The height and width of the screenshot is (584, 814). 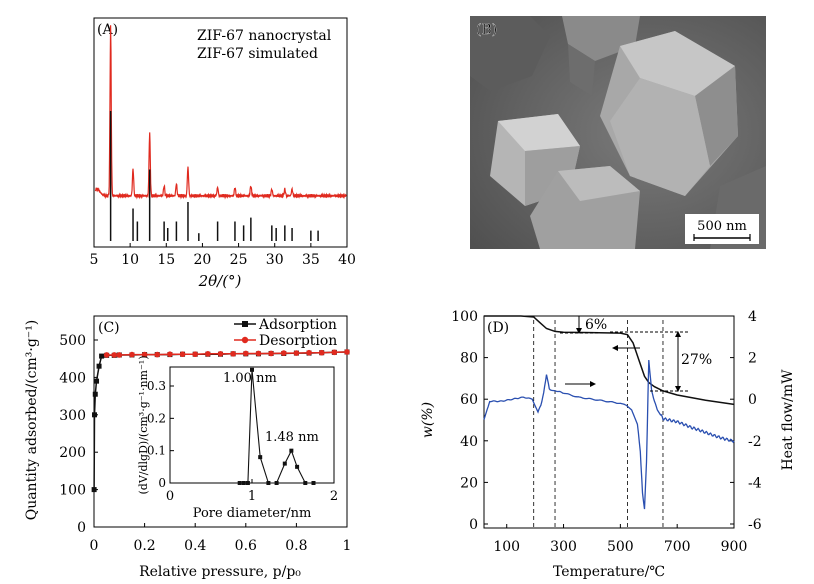 I want to click on panel-d-frame, so click(x=609, y=422).